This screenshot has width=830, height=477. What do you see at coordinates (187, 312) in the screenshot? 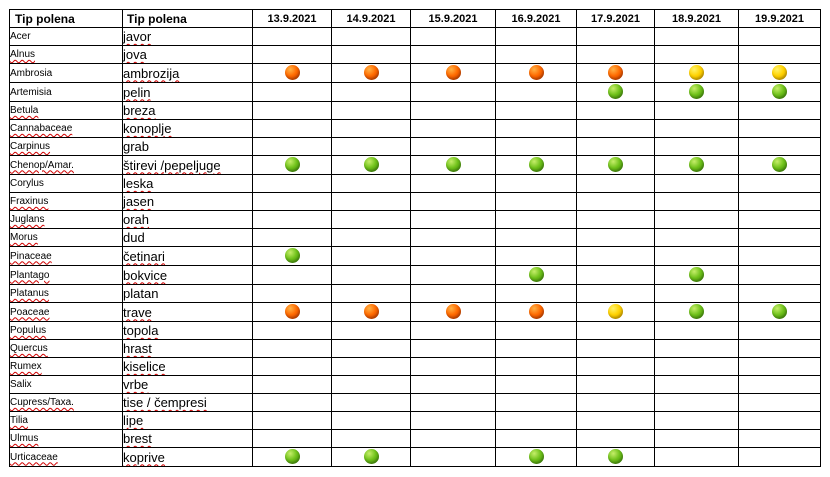
I see `local-name-cell: trave` at bounding box center [187, 312].